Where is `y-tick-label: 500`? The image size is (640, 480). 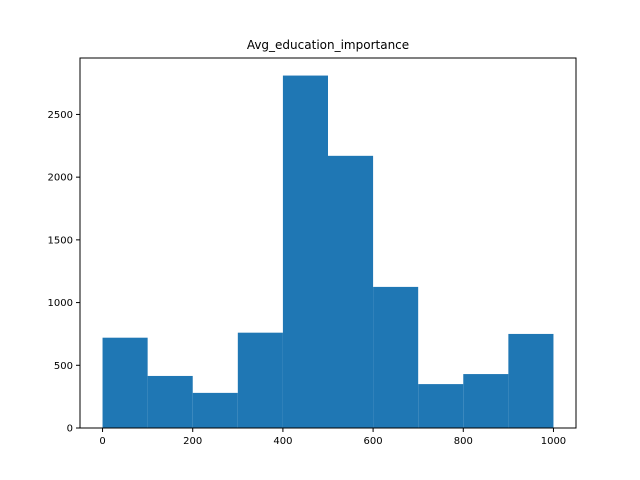 y-tick-label: 500 is located at coordinates (63, 366).